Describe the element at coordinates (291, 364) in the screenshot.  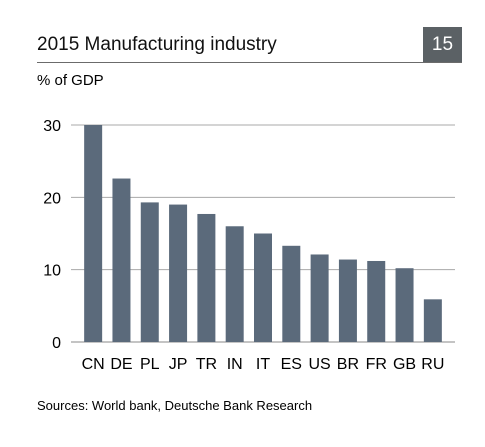
I see `x-category-label-es: ES` at that location.